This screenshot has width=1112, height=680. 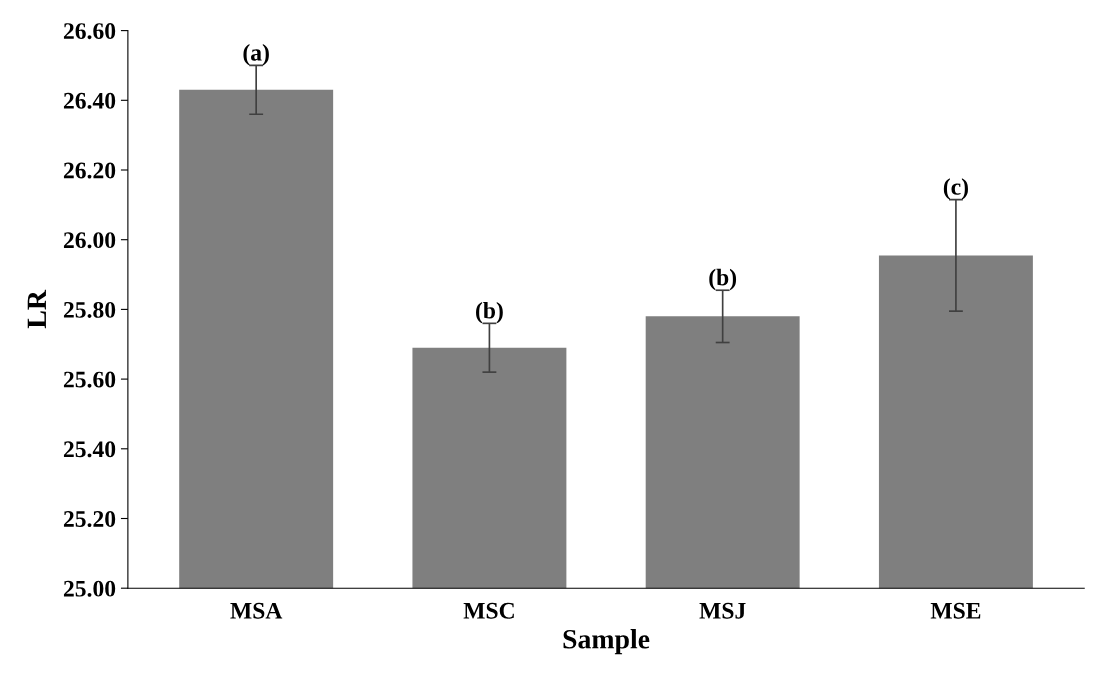 I want to click on y-tick-label: 26.40, so click(x=89, y=100).